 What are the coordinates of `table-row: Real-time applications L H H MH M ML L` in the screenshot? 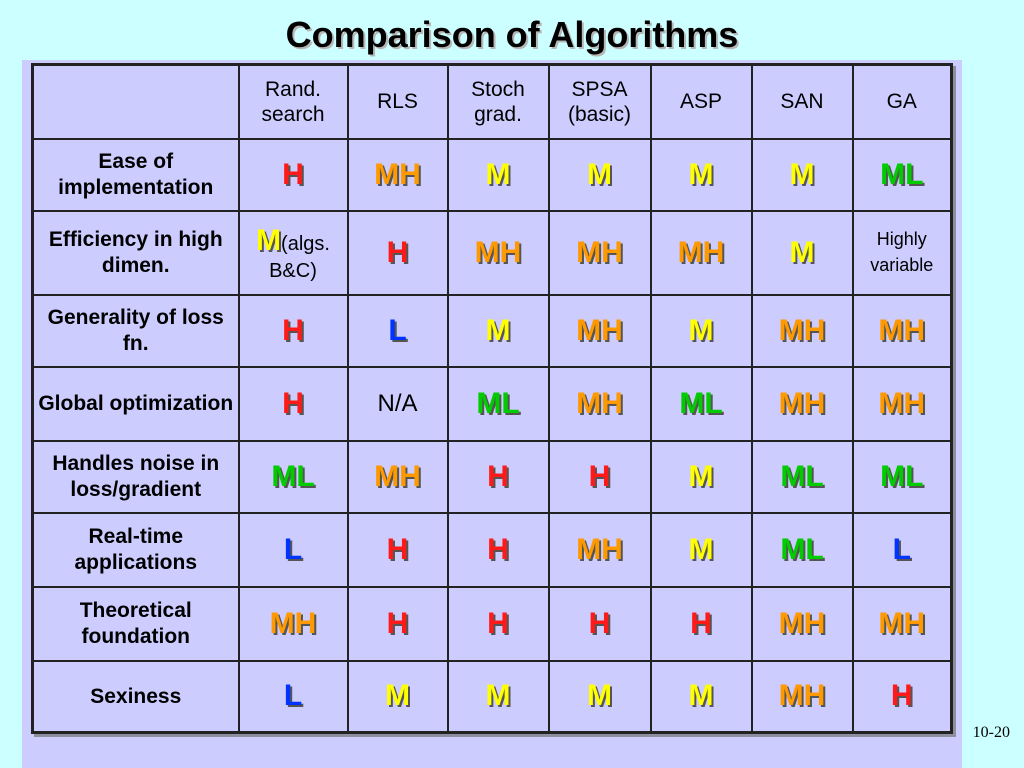 It's located at (492, 549).